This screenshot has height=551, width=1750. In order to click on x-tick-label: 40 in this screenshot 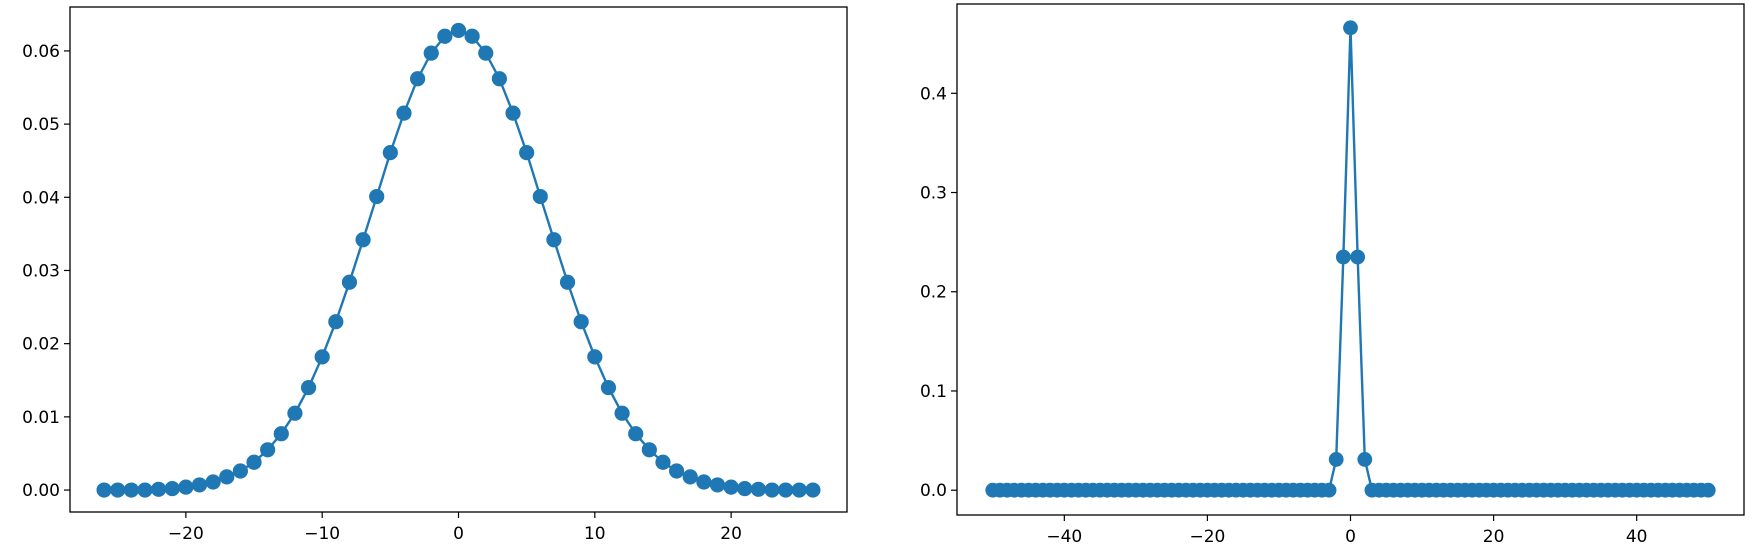, I will do `click(1637, 537)`.